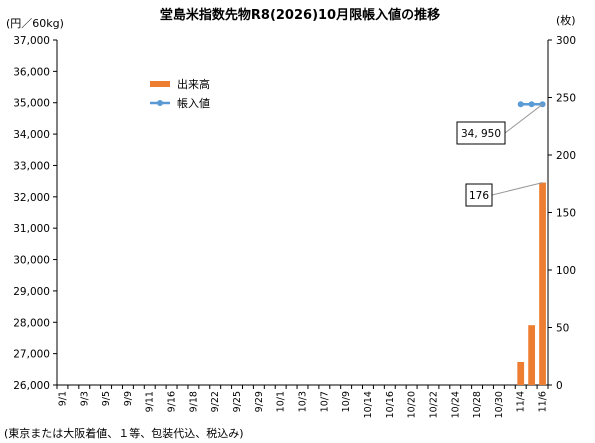 This screenshot has height=443, width=595. I want to click on x-tick-label: 10/14, so click(368, 404).